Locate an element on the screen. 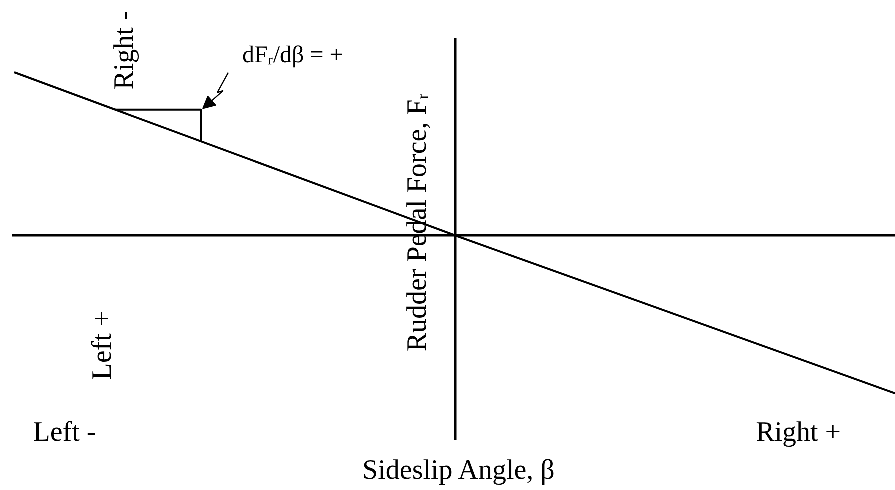 The image size is (895, 490). annotation: Right - is located at coordinates (124, 50).